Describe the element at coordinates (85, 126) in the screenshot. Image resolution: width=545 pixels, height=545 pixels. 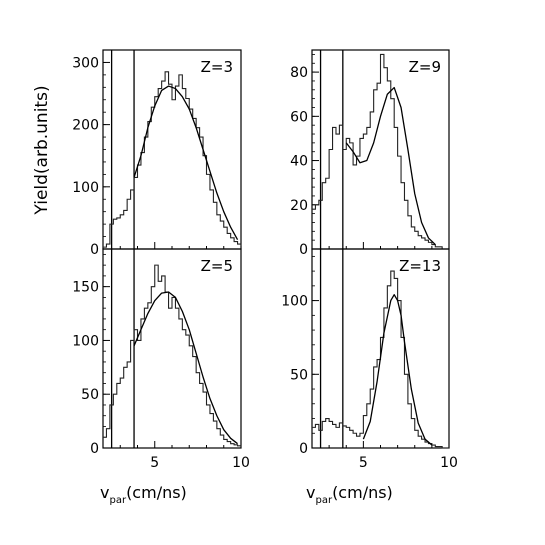
I see `y-tick-label: 200` at that location.